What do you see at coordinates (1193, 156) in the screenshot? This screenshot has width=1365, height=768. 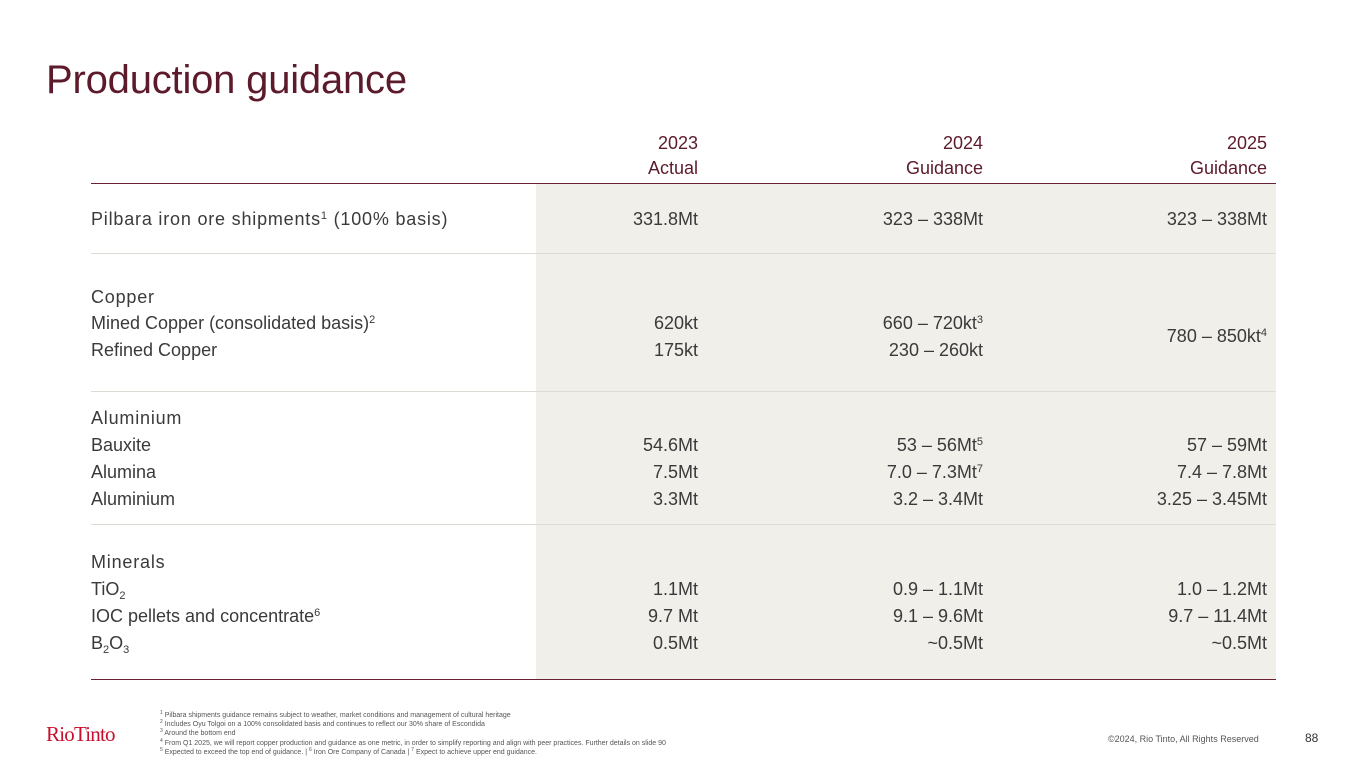 I see `column-header-2025: 2025 Guidance` at bounding box center [1193, 156].